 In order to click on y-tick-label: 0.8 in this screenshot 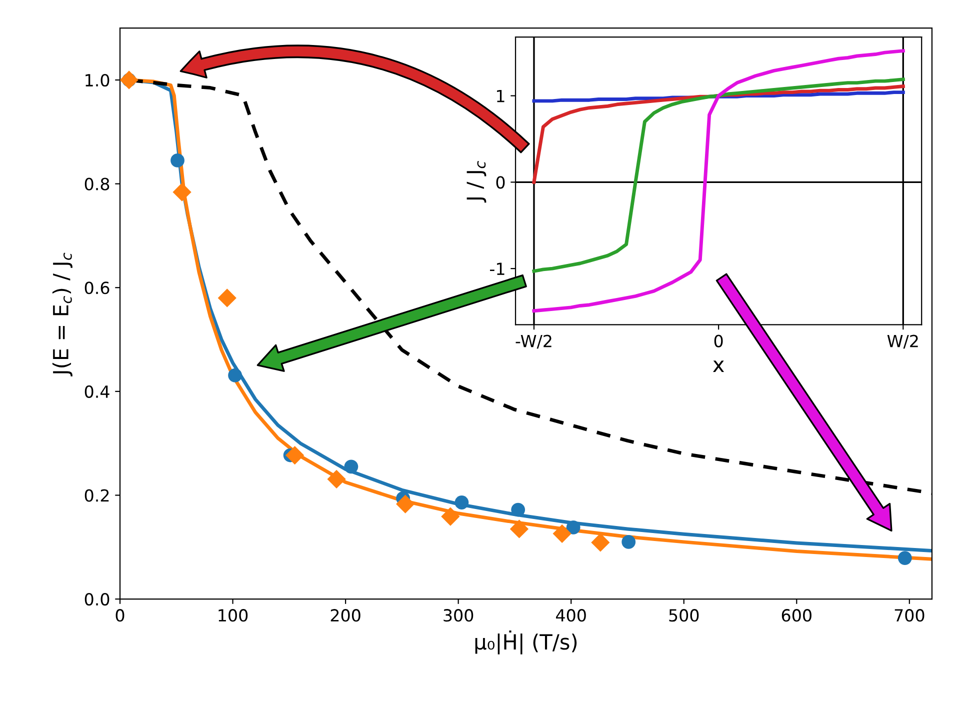, I will do `click(97, 184)`.